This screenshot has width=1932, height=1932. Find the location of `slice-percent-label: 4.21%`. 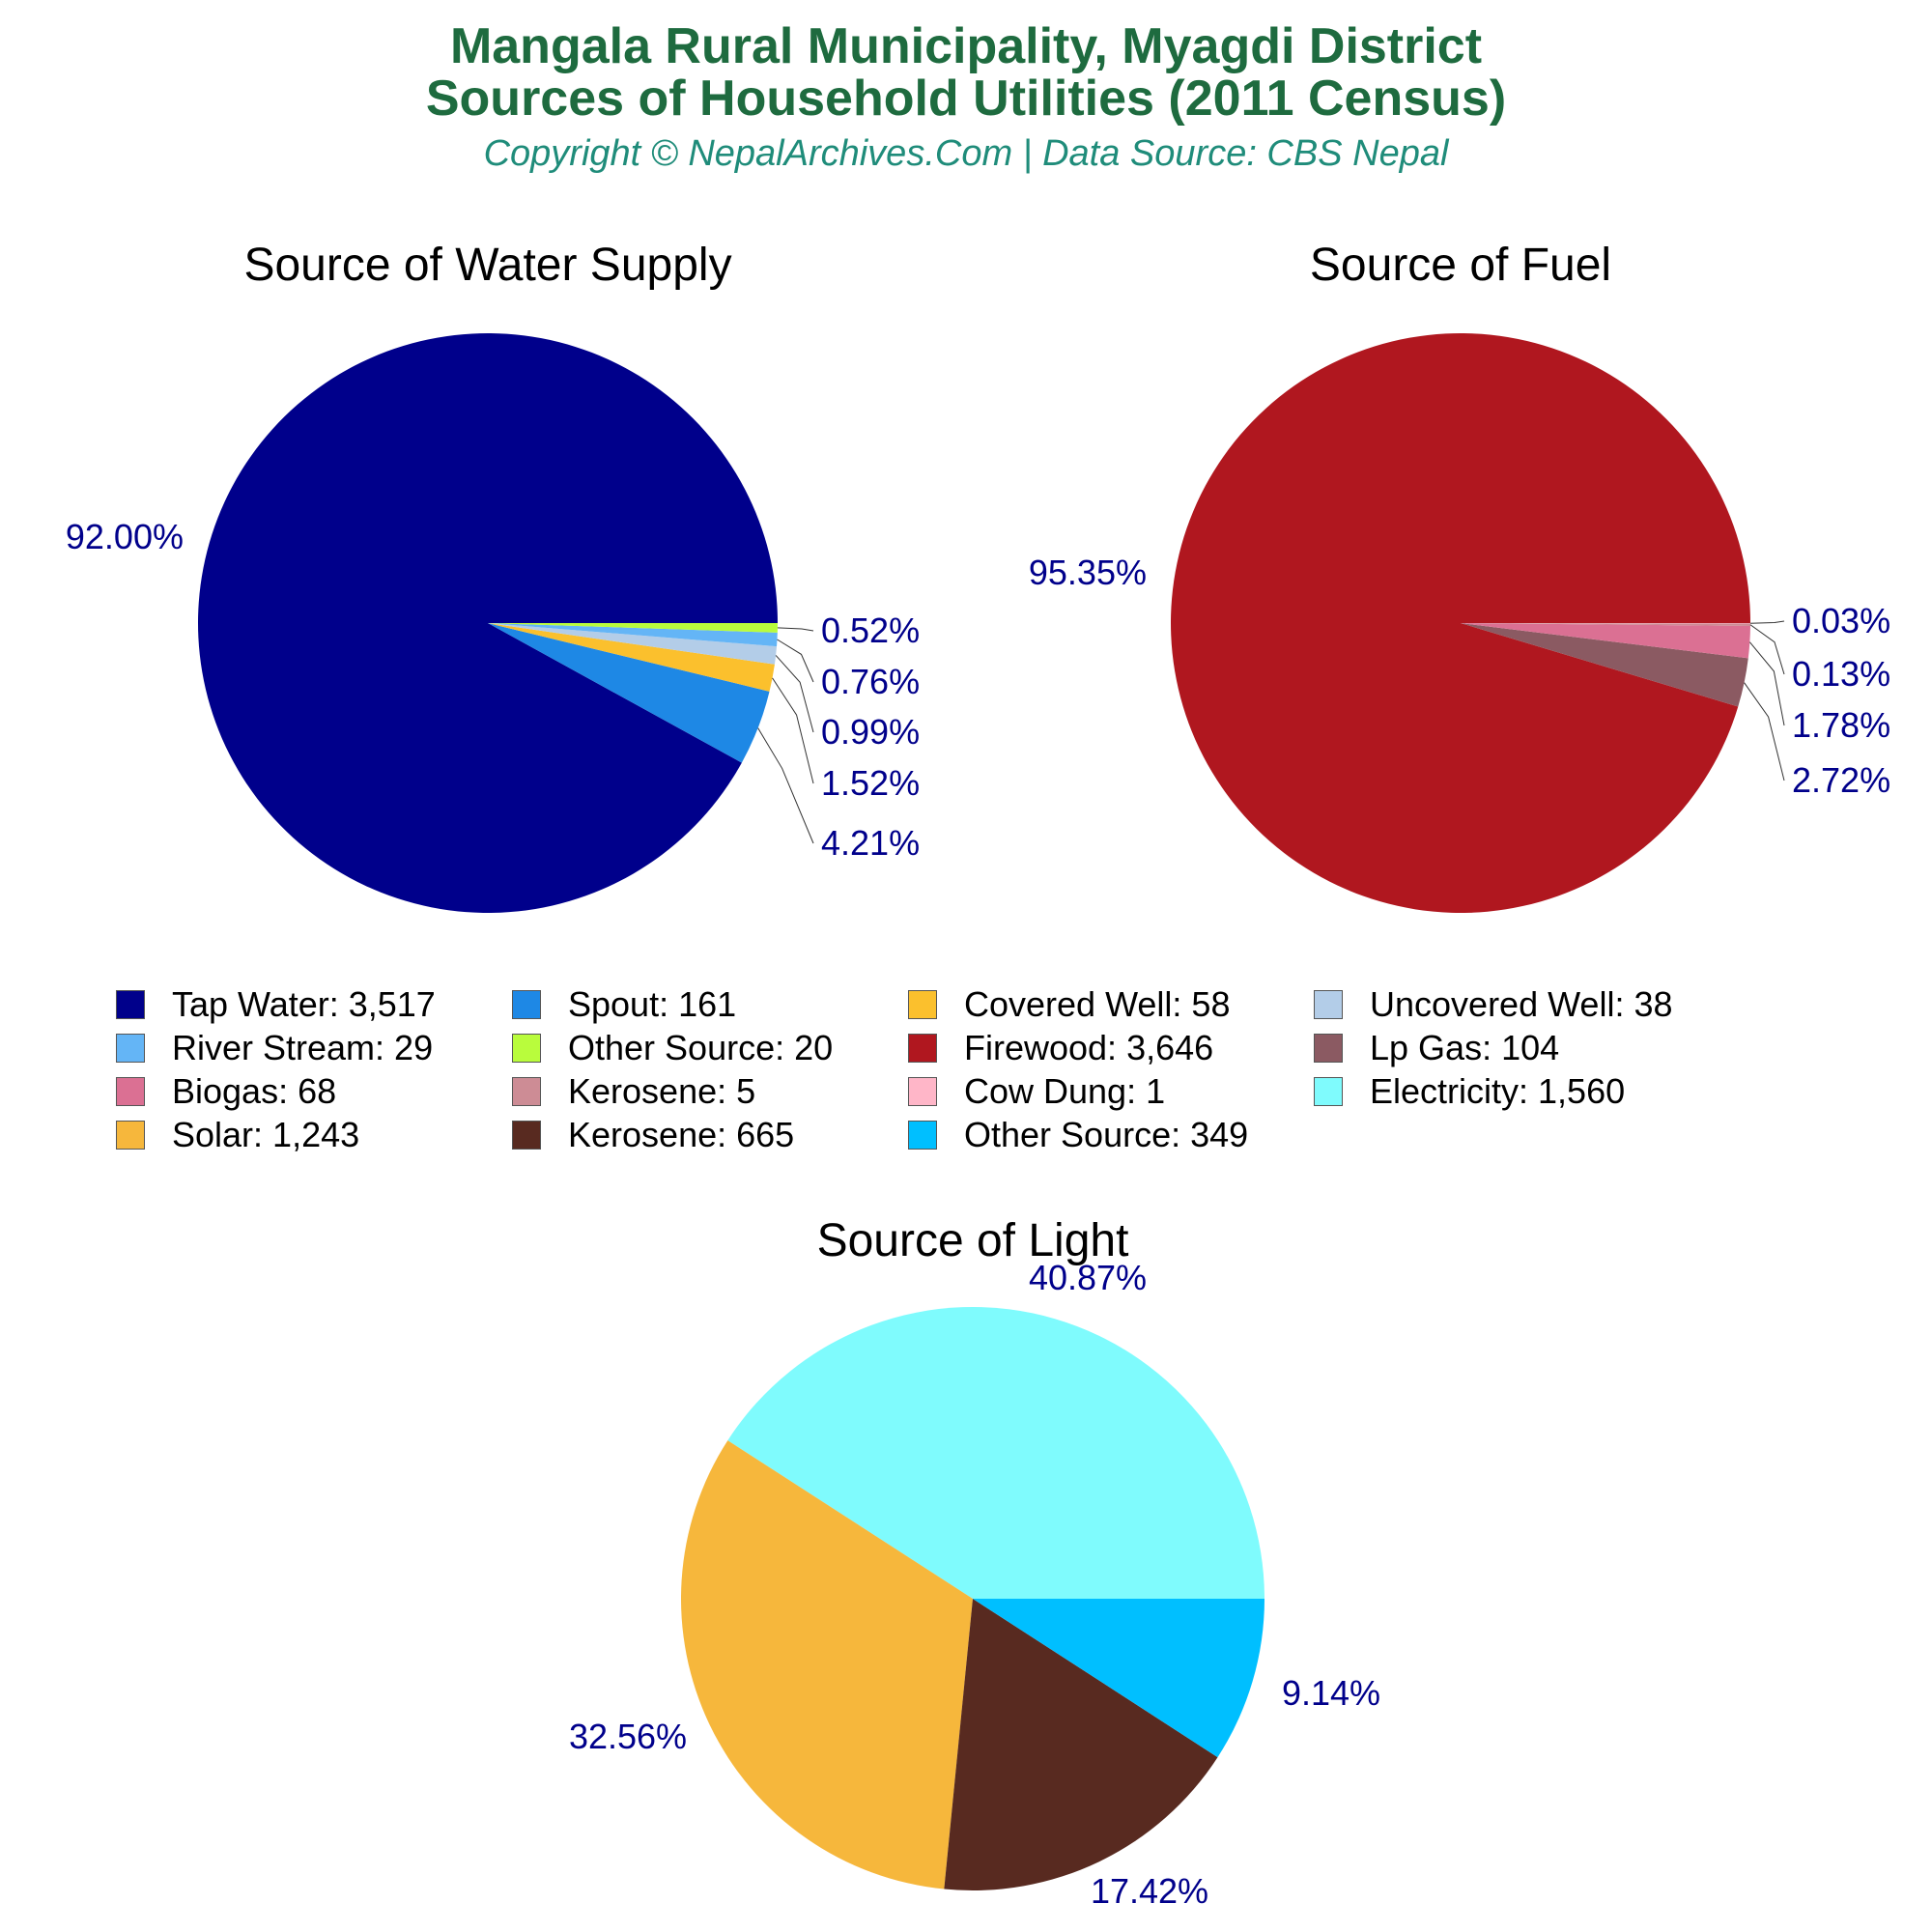

slice-percent-label: 4.21% is located at coordinates (870, 843).